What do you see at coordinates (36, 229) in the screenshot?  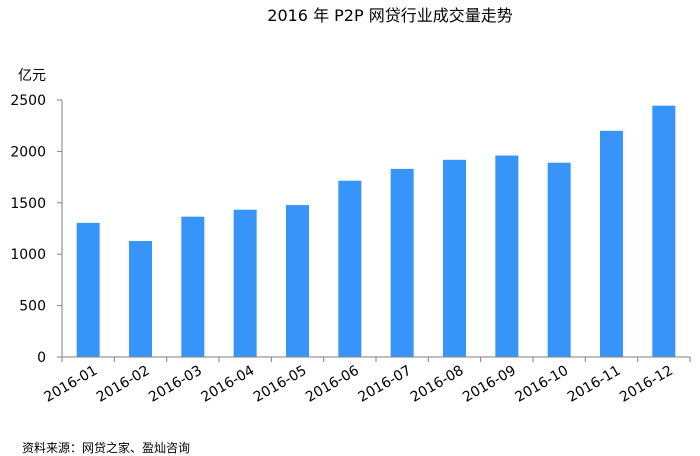 I see `y-axis-ticks: 0 500 1000 1500 2000 2500` at bounding box center [36, 229].